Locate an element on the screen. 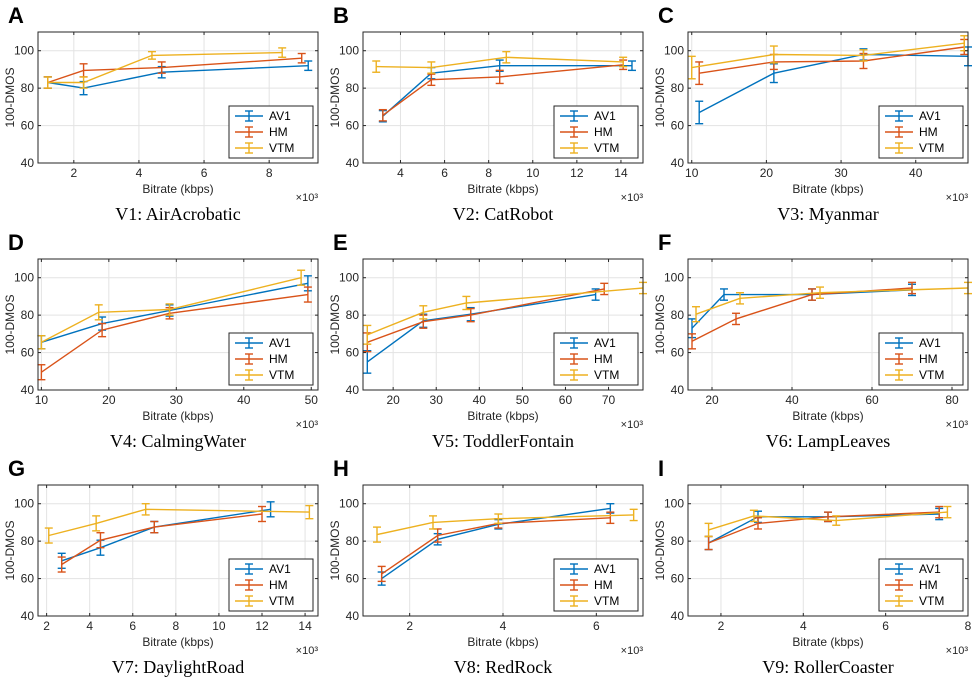 The width and height of the screenshot is (973, 687). series-line-vtm is located at coordinates (828, 55).